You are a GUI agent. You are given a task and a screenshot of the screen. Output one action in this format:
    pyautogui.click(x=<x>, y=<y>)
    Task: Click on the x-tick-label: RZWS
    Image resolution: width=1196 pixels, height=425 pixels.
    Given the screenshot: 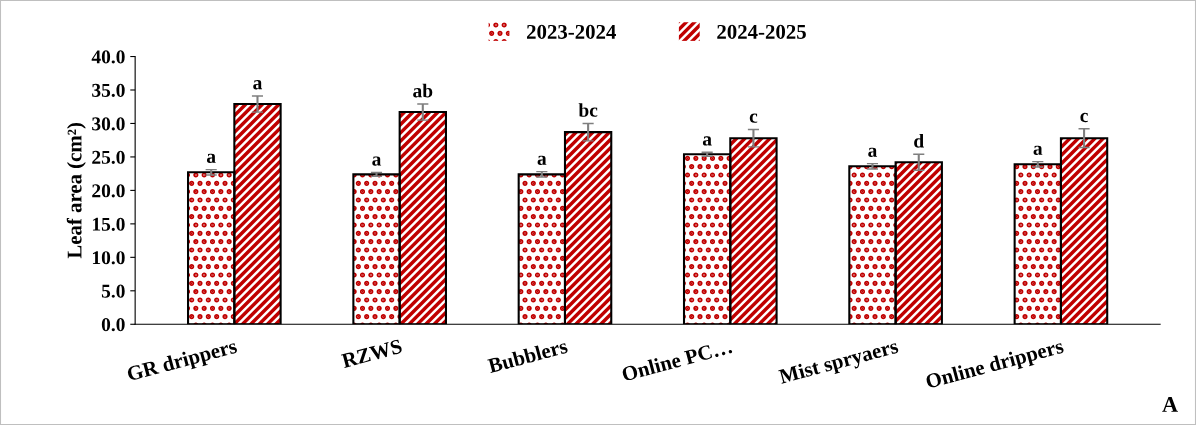 What is the action you would take?
    pyautogui.click(x=371, y=354)
    